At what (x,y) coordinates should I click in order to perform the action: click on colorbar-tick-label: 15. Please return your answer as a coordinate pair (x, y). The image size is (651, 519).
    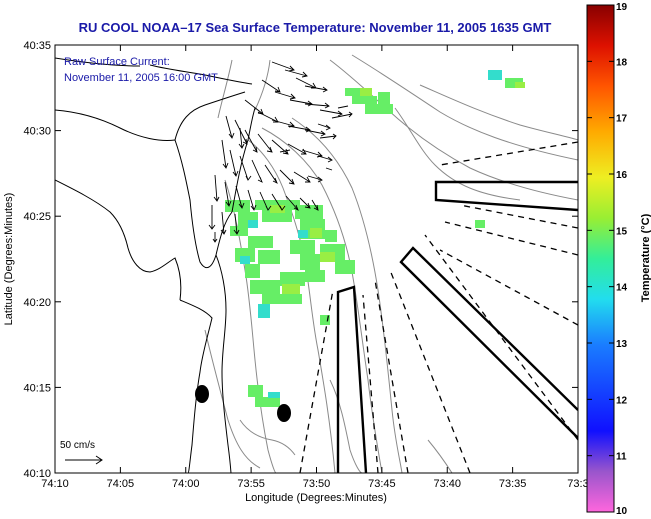
    Looking at the image, I should click on (622, 231).